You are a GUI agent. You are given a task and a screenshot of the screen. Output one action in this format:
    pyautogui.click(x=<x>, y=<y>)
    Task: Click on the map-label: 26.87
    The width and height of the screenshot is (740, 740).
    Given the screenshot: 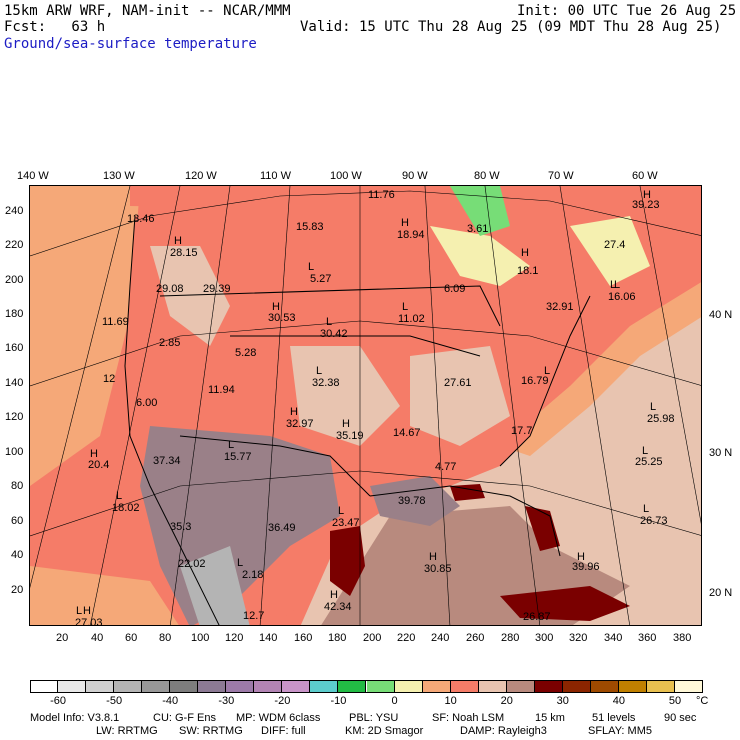 What is the action you would take?
    pyautogui.click(x=537, y=617)
    